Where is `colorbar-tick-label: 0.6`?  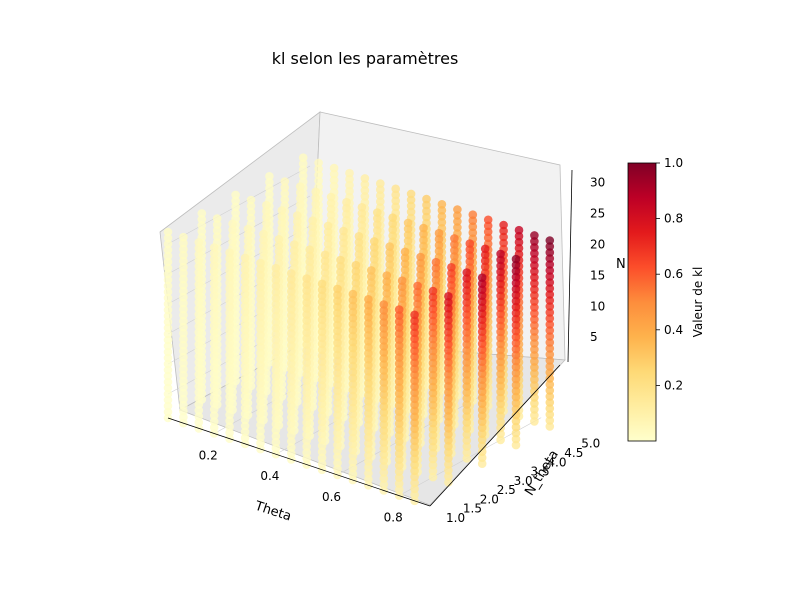
colorbar-tick-label: 0.6 is located at coordinates (673, 274).